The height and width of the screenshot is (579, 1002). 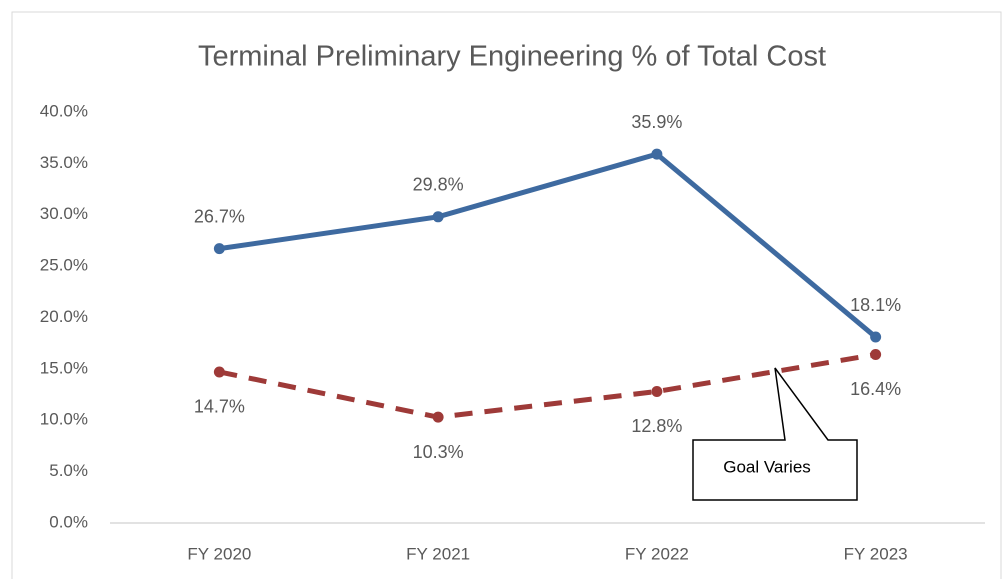 What do you see at coordinates (64, 419) in the screenshot?
I see `y-tick-label: 10.0%` at bounding box center [64, 419].